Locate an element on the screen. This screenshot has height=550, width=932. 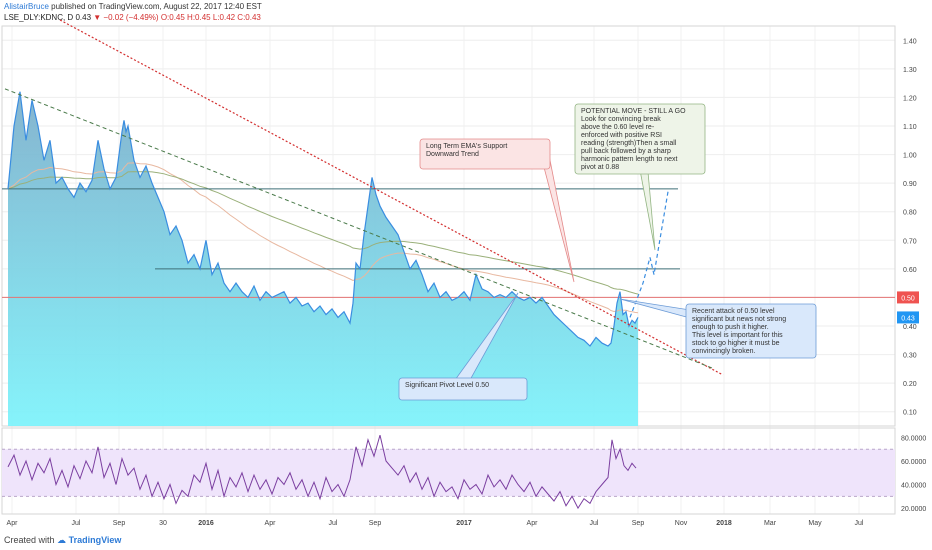
author-link: AlistairBruce is located at coordinates (26, 6).